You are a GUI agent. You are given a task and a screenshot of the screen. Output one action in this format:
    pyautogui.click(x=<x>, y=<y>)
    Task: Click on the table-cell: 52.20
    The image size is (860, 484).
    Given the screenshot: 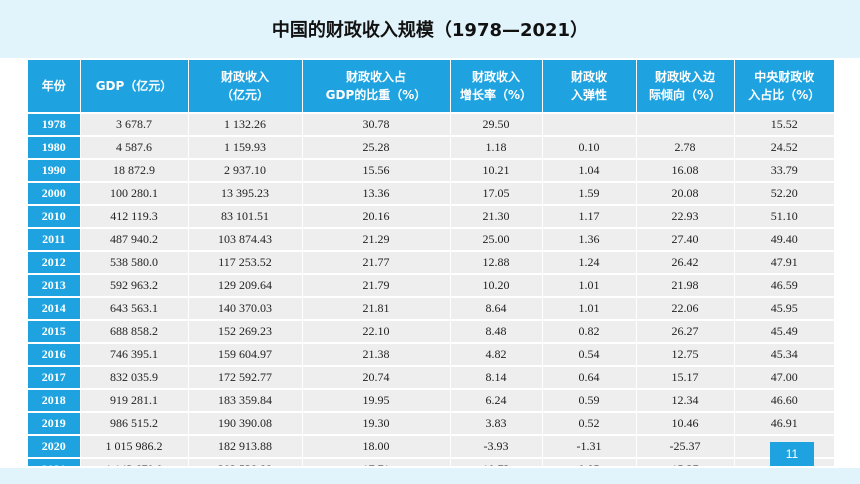 What is the action you would take?
    pyautogui.click(x=784, y=194)
    